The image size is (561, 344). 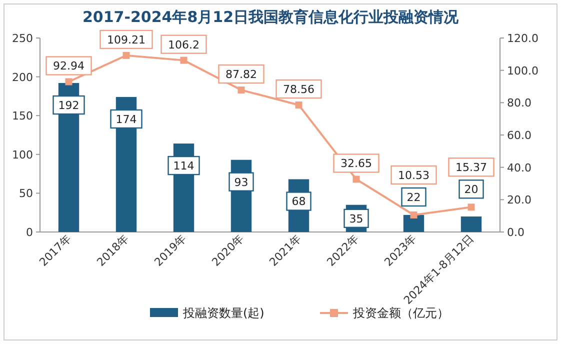 I want to click on data-label: 93, so click(x=241, y=182).